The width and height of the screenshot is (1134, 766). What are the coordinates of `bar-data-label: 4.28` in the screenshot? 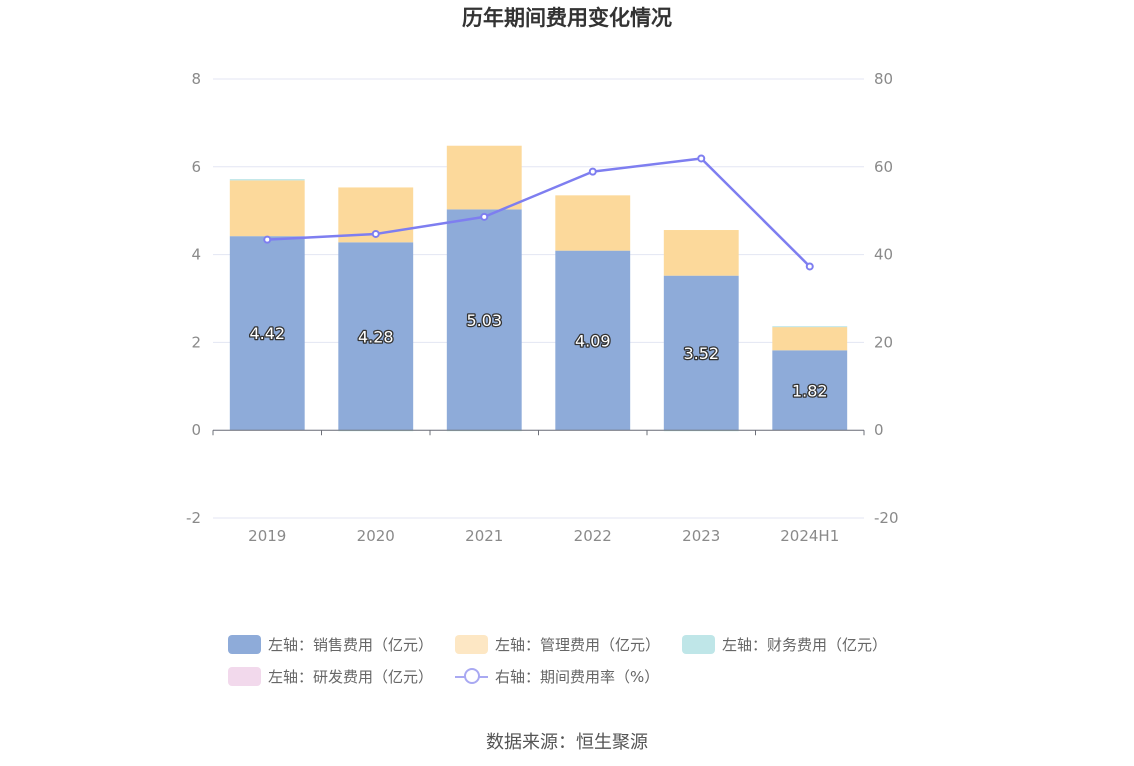 It's located at (376, 336).